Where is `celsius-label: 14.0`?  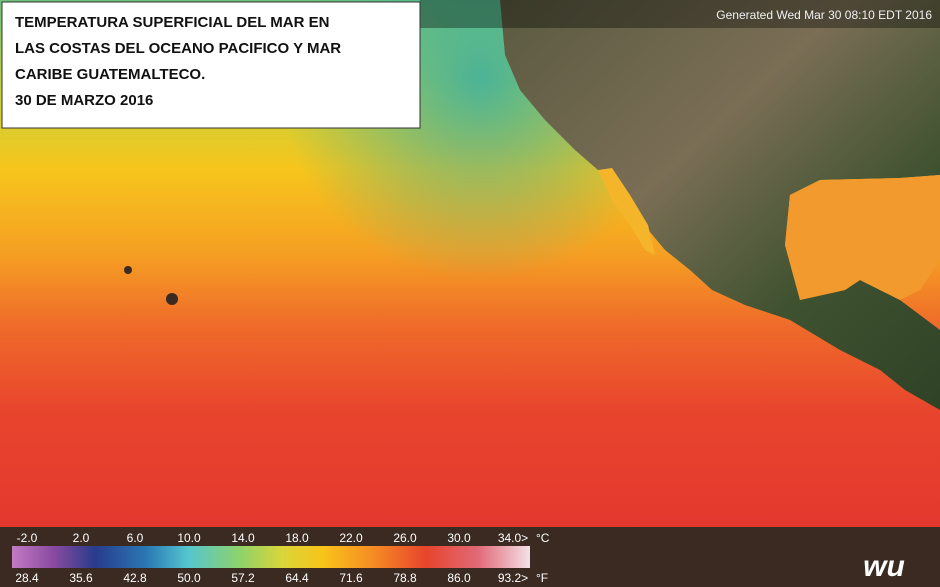
celsius-label: 14.0 is located at coordinates (243, 538).